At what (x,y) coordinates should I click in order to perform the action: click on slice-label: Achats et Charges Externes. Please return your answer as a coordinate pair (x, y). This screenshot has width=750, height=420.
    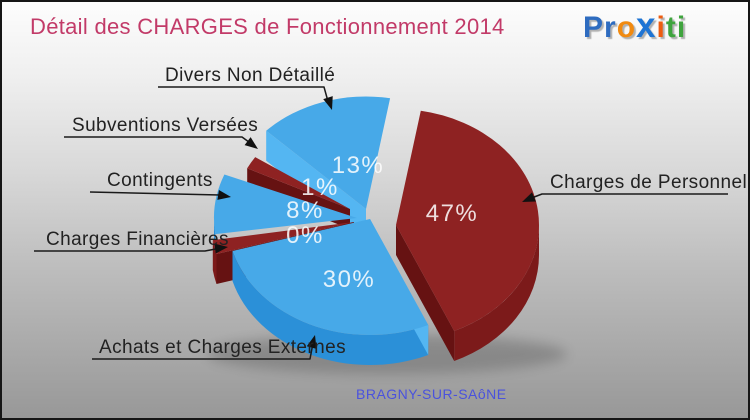
    Looking at the image, I should click on (222, 347).